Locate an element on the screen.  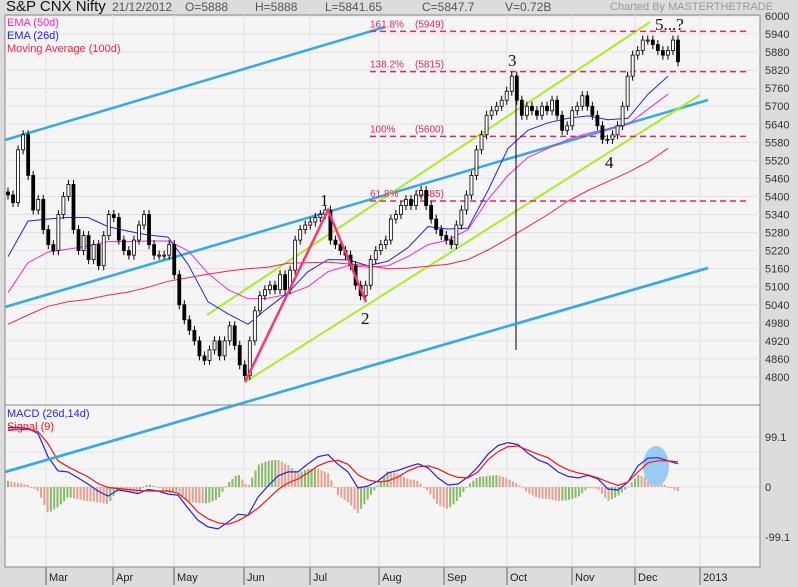
wave-label: 1 is located at coordinates (324, 200).